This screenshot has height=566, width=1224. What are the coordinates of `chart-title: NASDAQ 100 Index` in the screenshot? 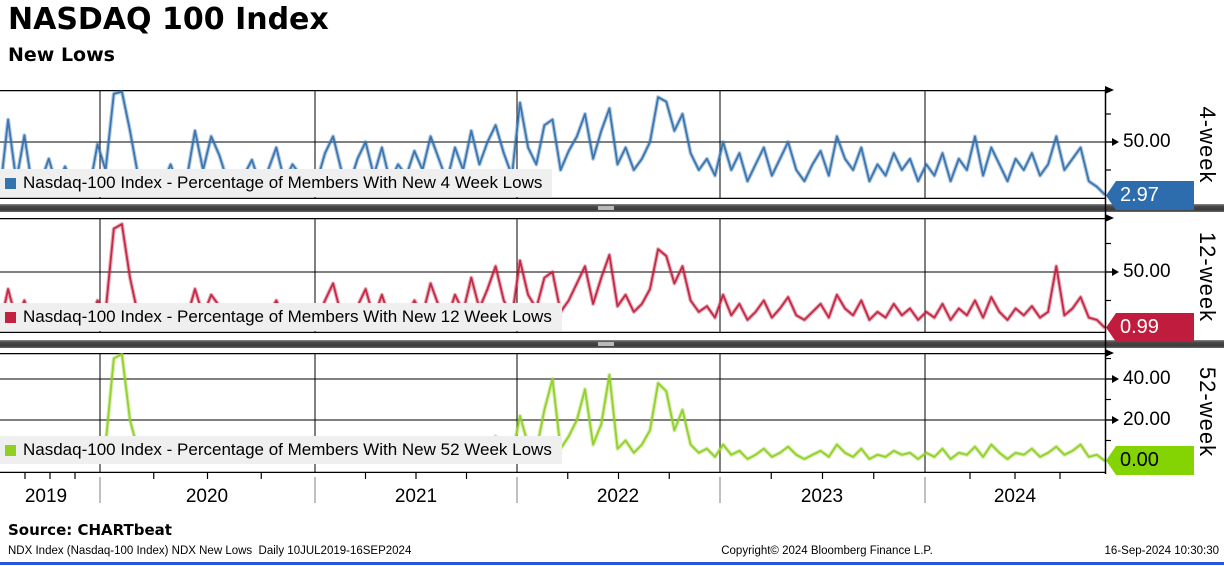 It's located at (168, 19).